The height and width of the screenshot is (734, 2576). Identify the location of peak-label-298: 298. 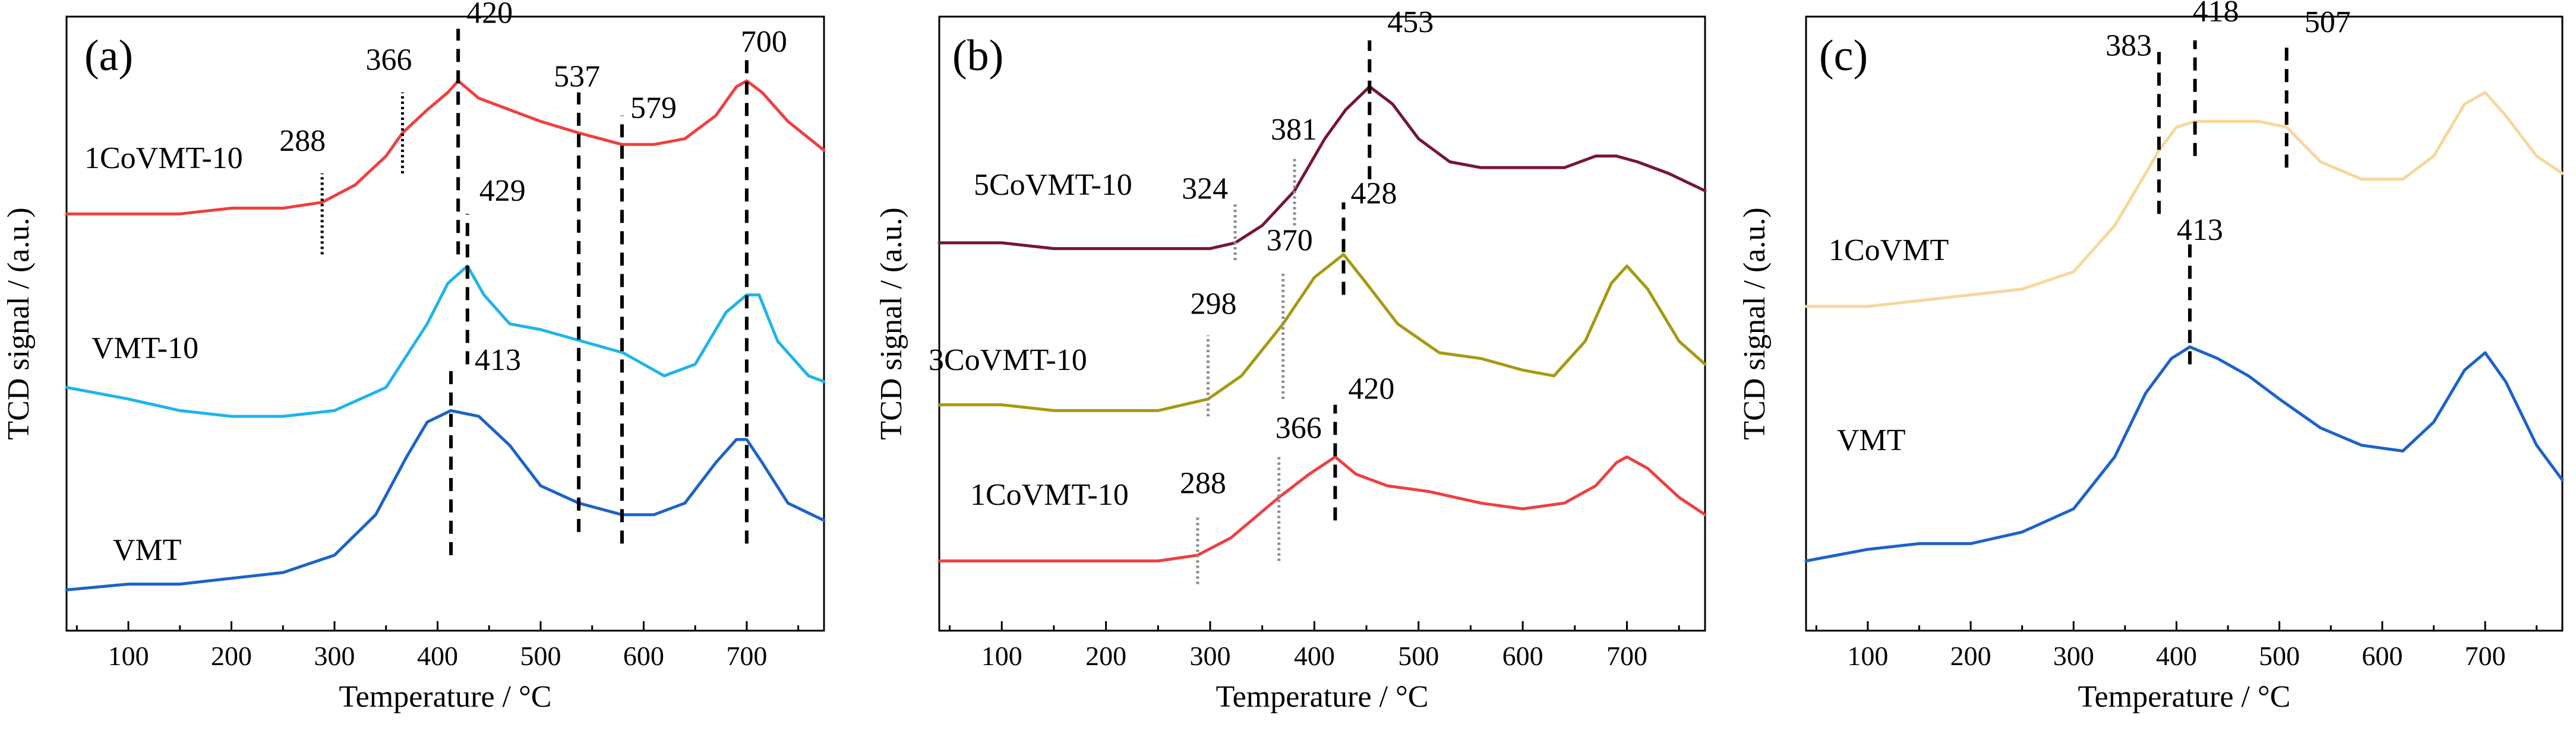
(1213, 304).